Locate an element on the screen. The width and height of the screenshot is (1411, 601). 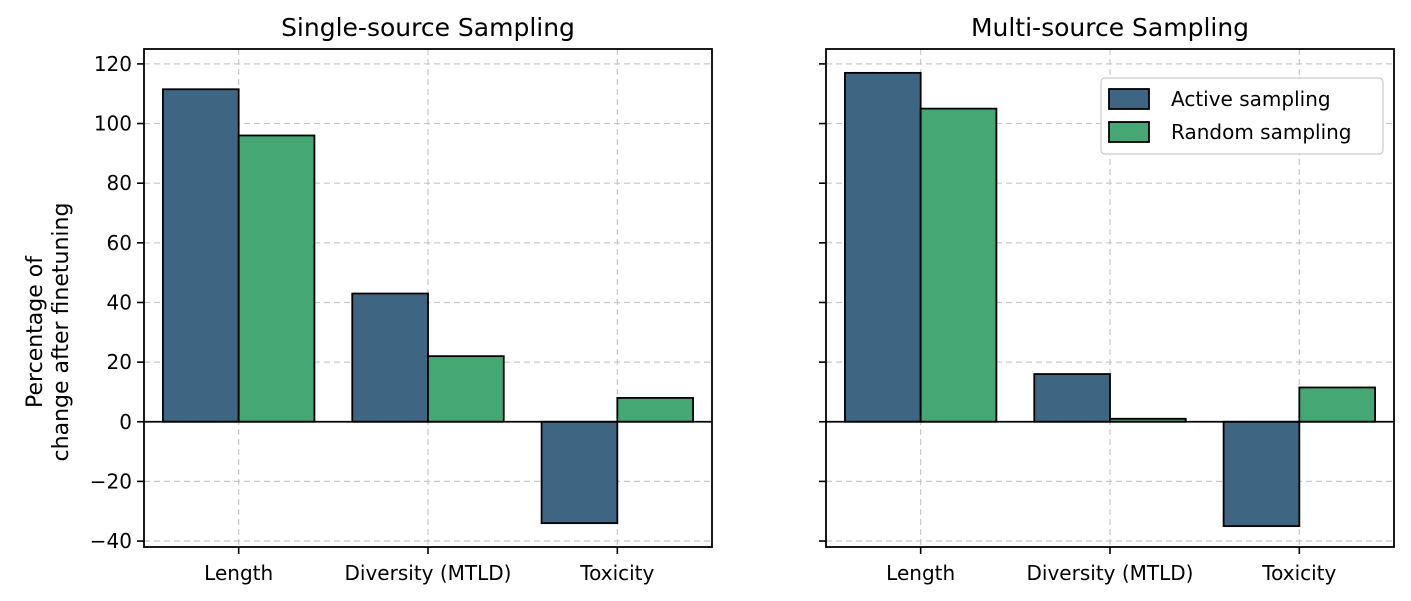
y-tick-label: −40 is located at coordinates (111, 541).